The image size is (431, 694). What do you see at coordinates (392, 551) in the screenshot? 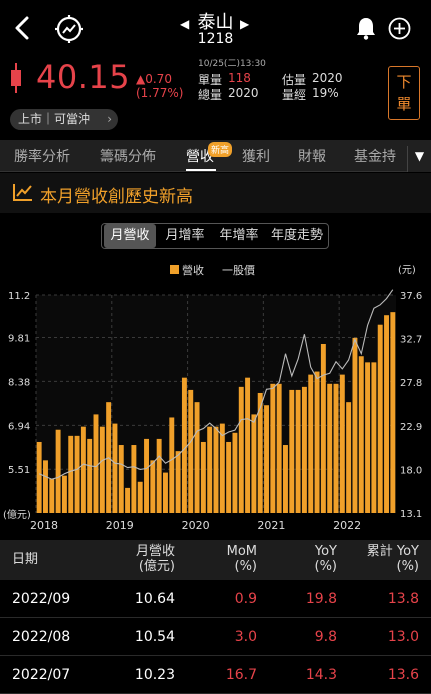
I see `col-cum-yoy-label: 累計 YoY` at bounding box center [392, 551].